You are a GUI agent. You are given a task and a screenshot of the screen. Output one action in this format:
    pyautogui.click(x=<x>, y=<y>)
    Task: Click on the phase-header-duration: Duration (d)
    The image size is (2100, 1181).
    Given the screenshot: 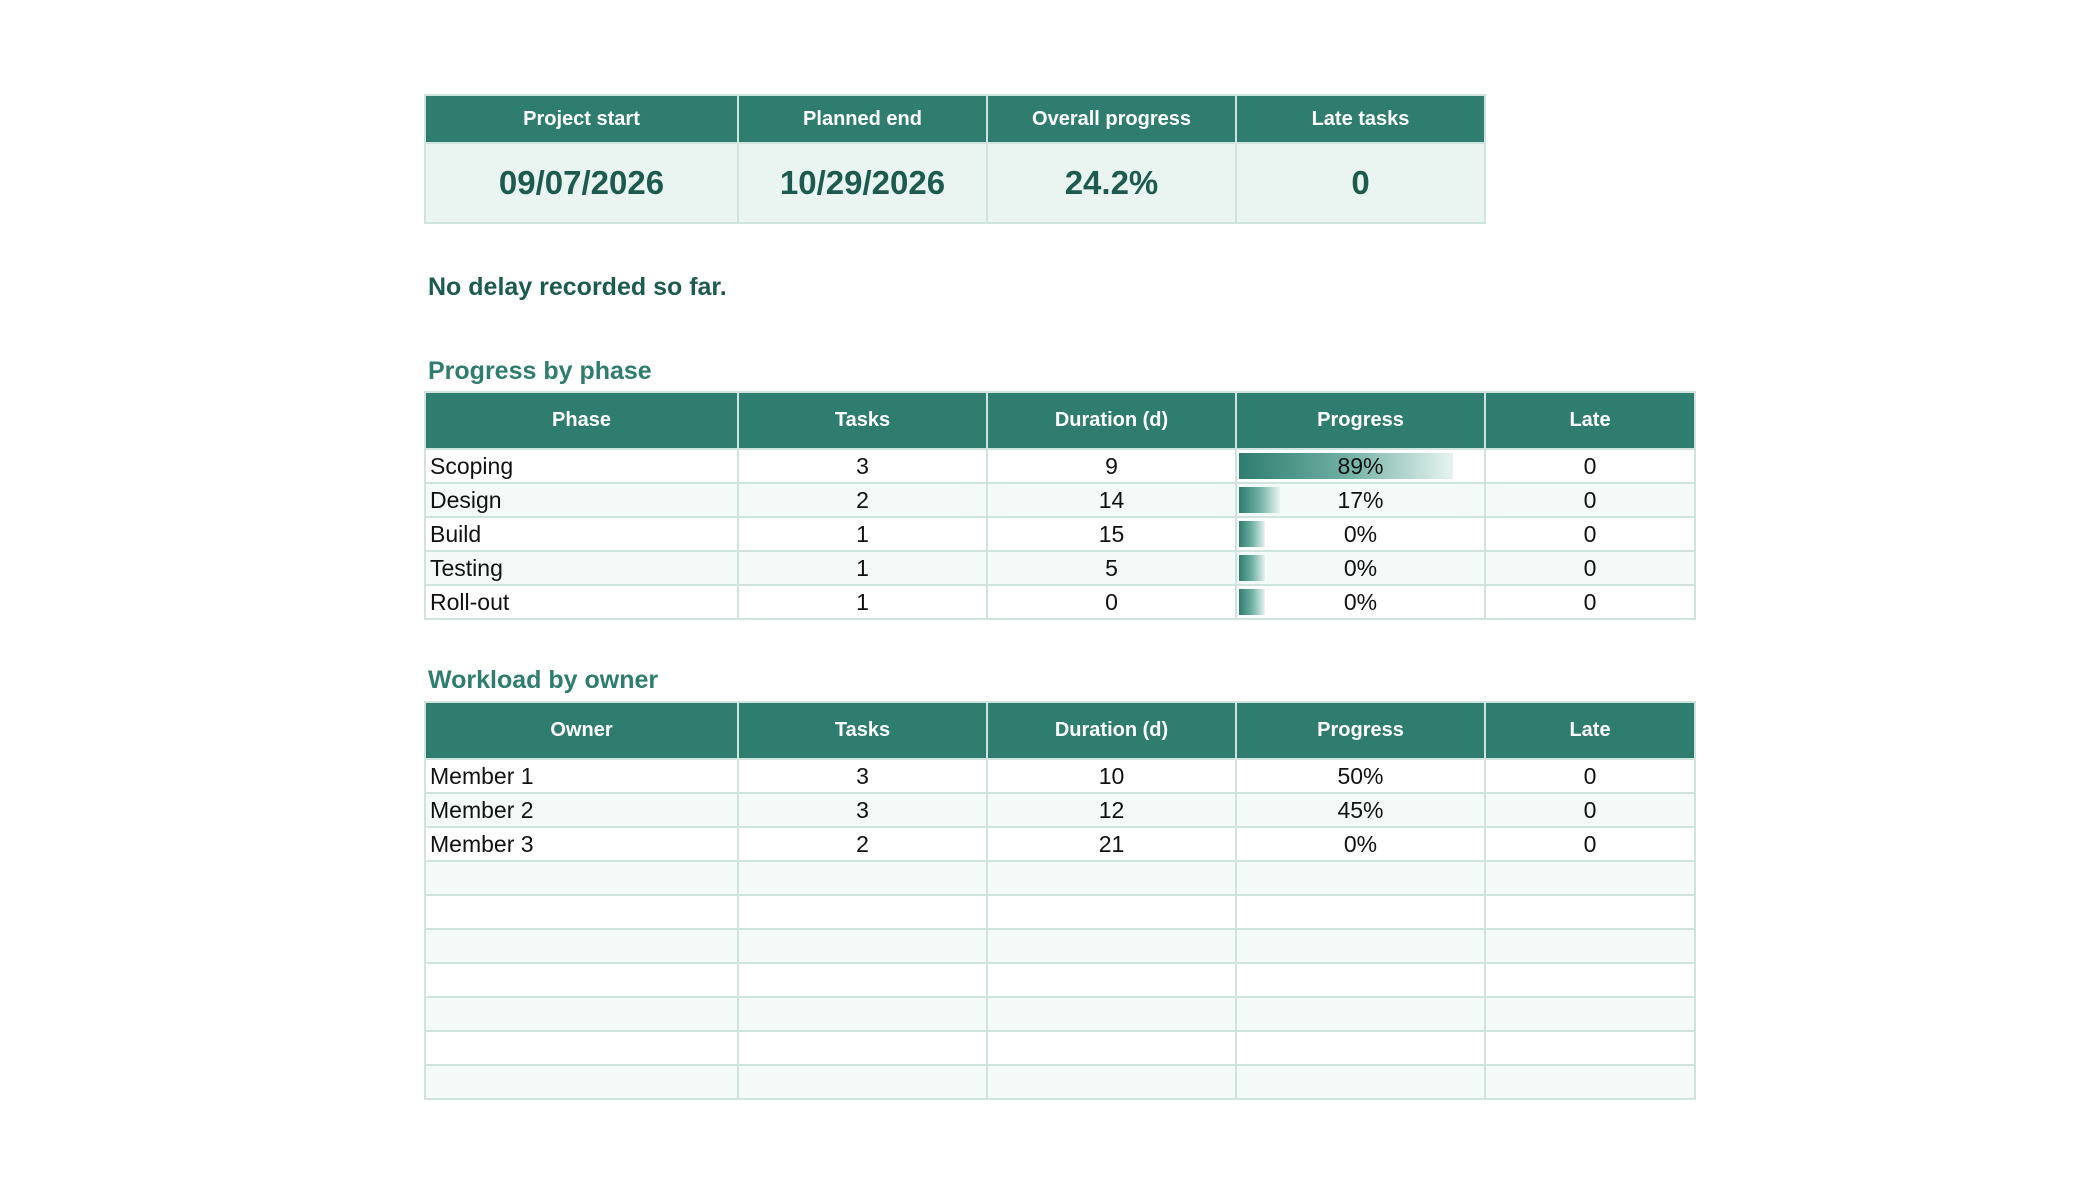 What is the action you would take?
    pyautogui.click(x=1111, y=420)
    